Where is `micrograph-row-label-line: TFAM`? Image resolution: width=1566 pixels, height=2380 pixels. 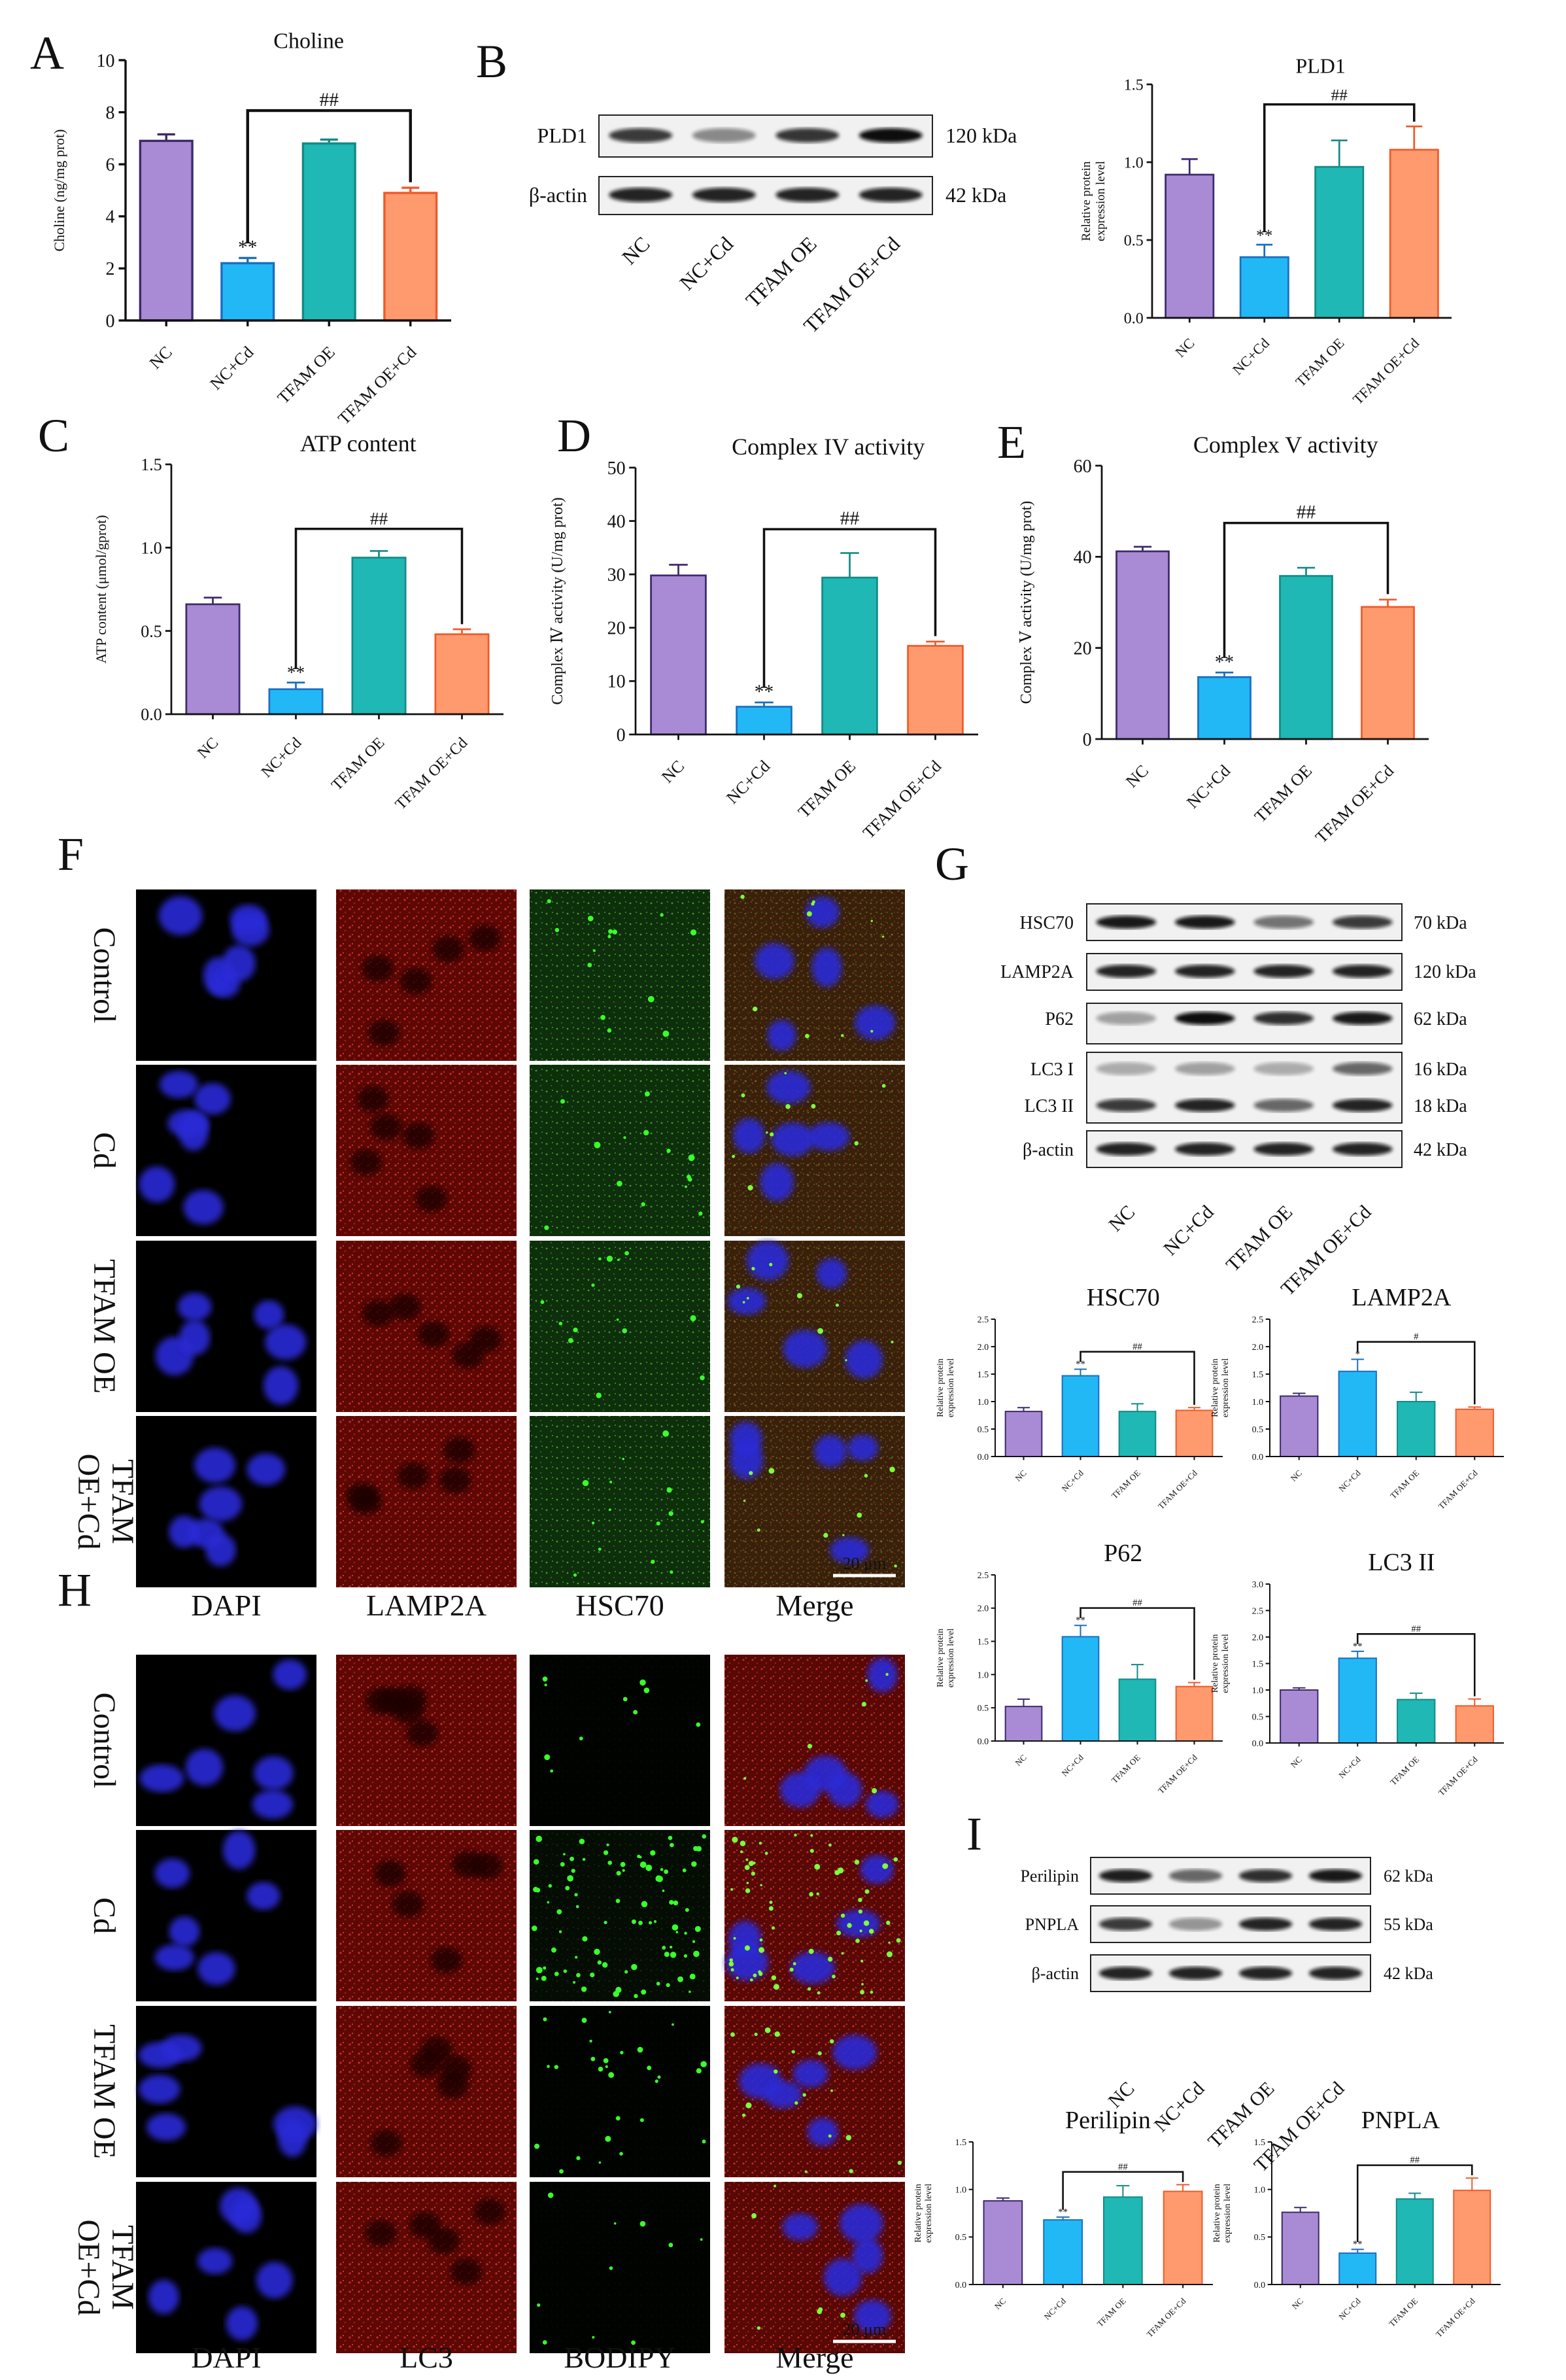 micrograph-row-label-line: TFAM is located at coordinates (122, 1501).